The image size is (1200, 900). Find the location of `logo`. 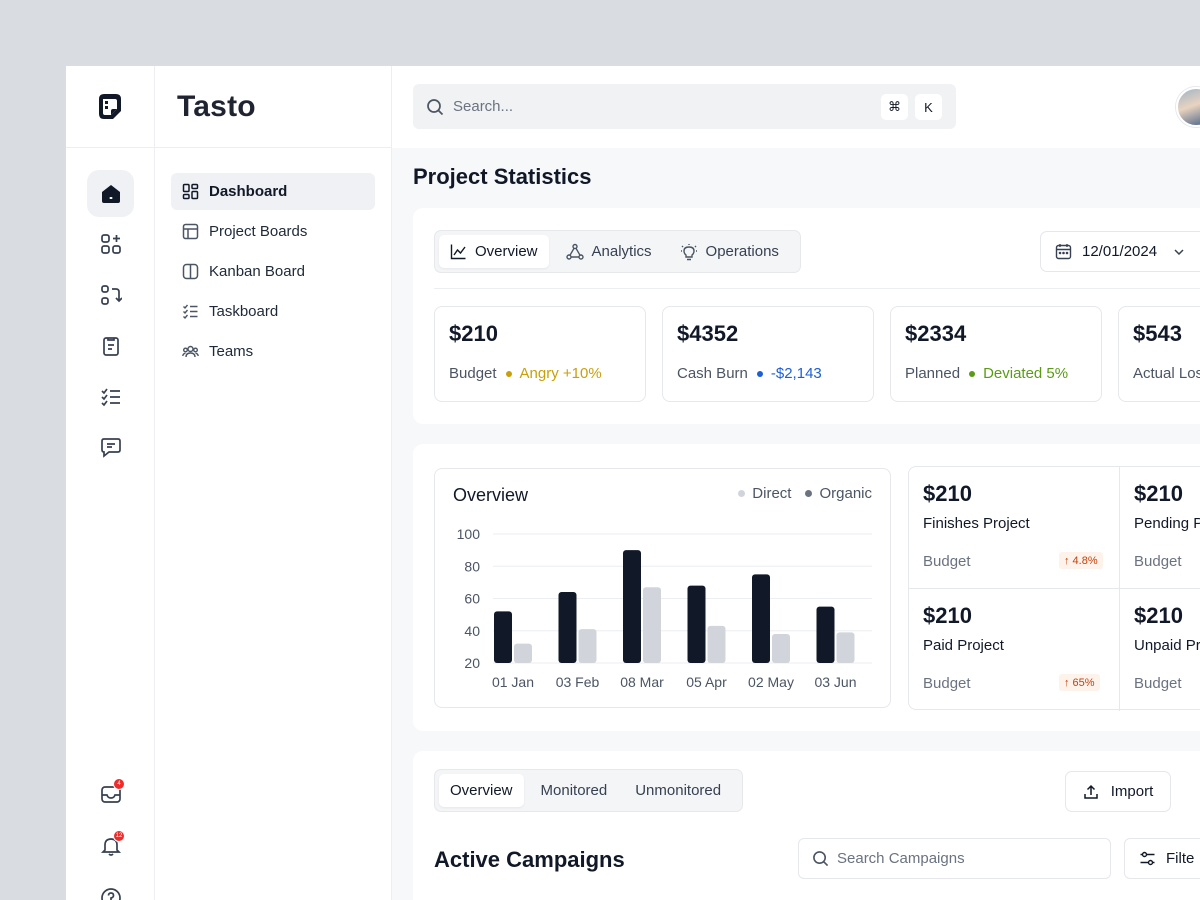

logo is located at coordinates (110, 107).